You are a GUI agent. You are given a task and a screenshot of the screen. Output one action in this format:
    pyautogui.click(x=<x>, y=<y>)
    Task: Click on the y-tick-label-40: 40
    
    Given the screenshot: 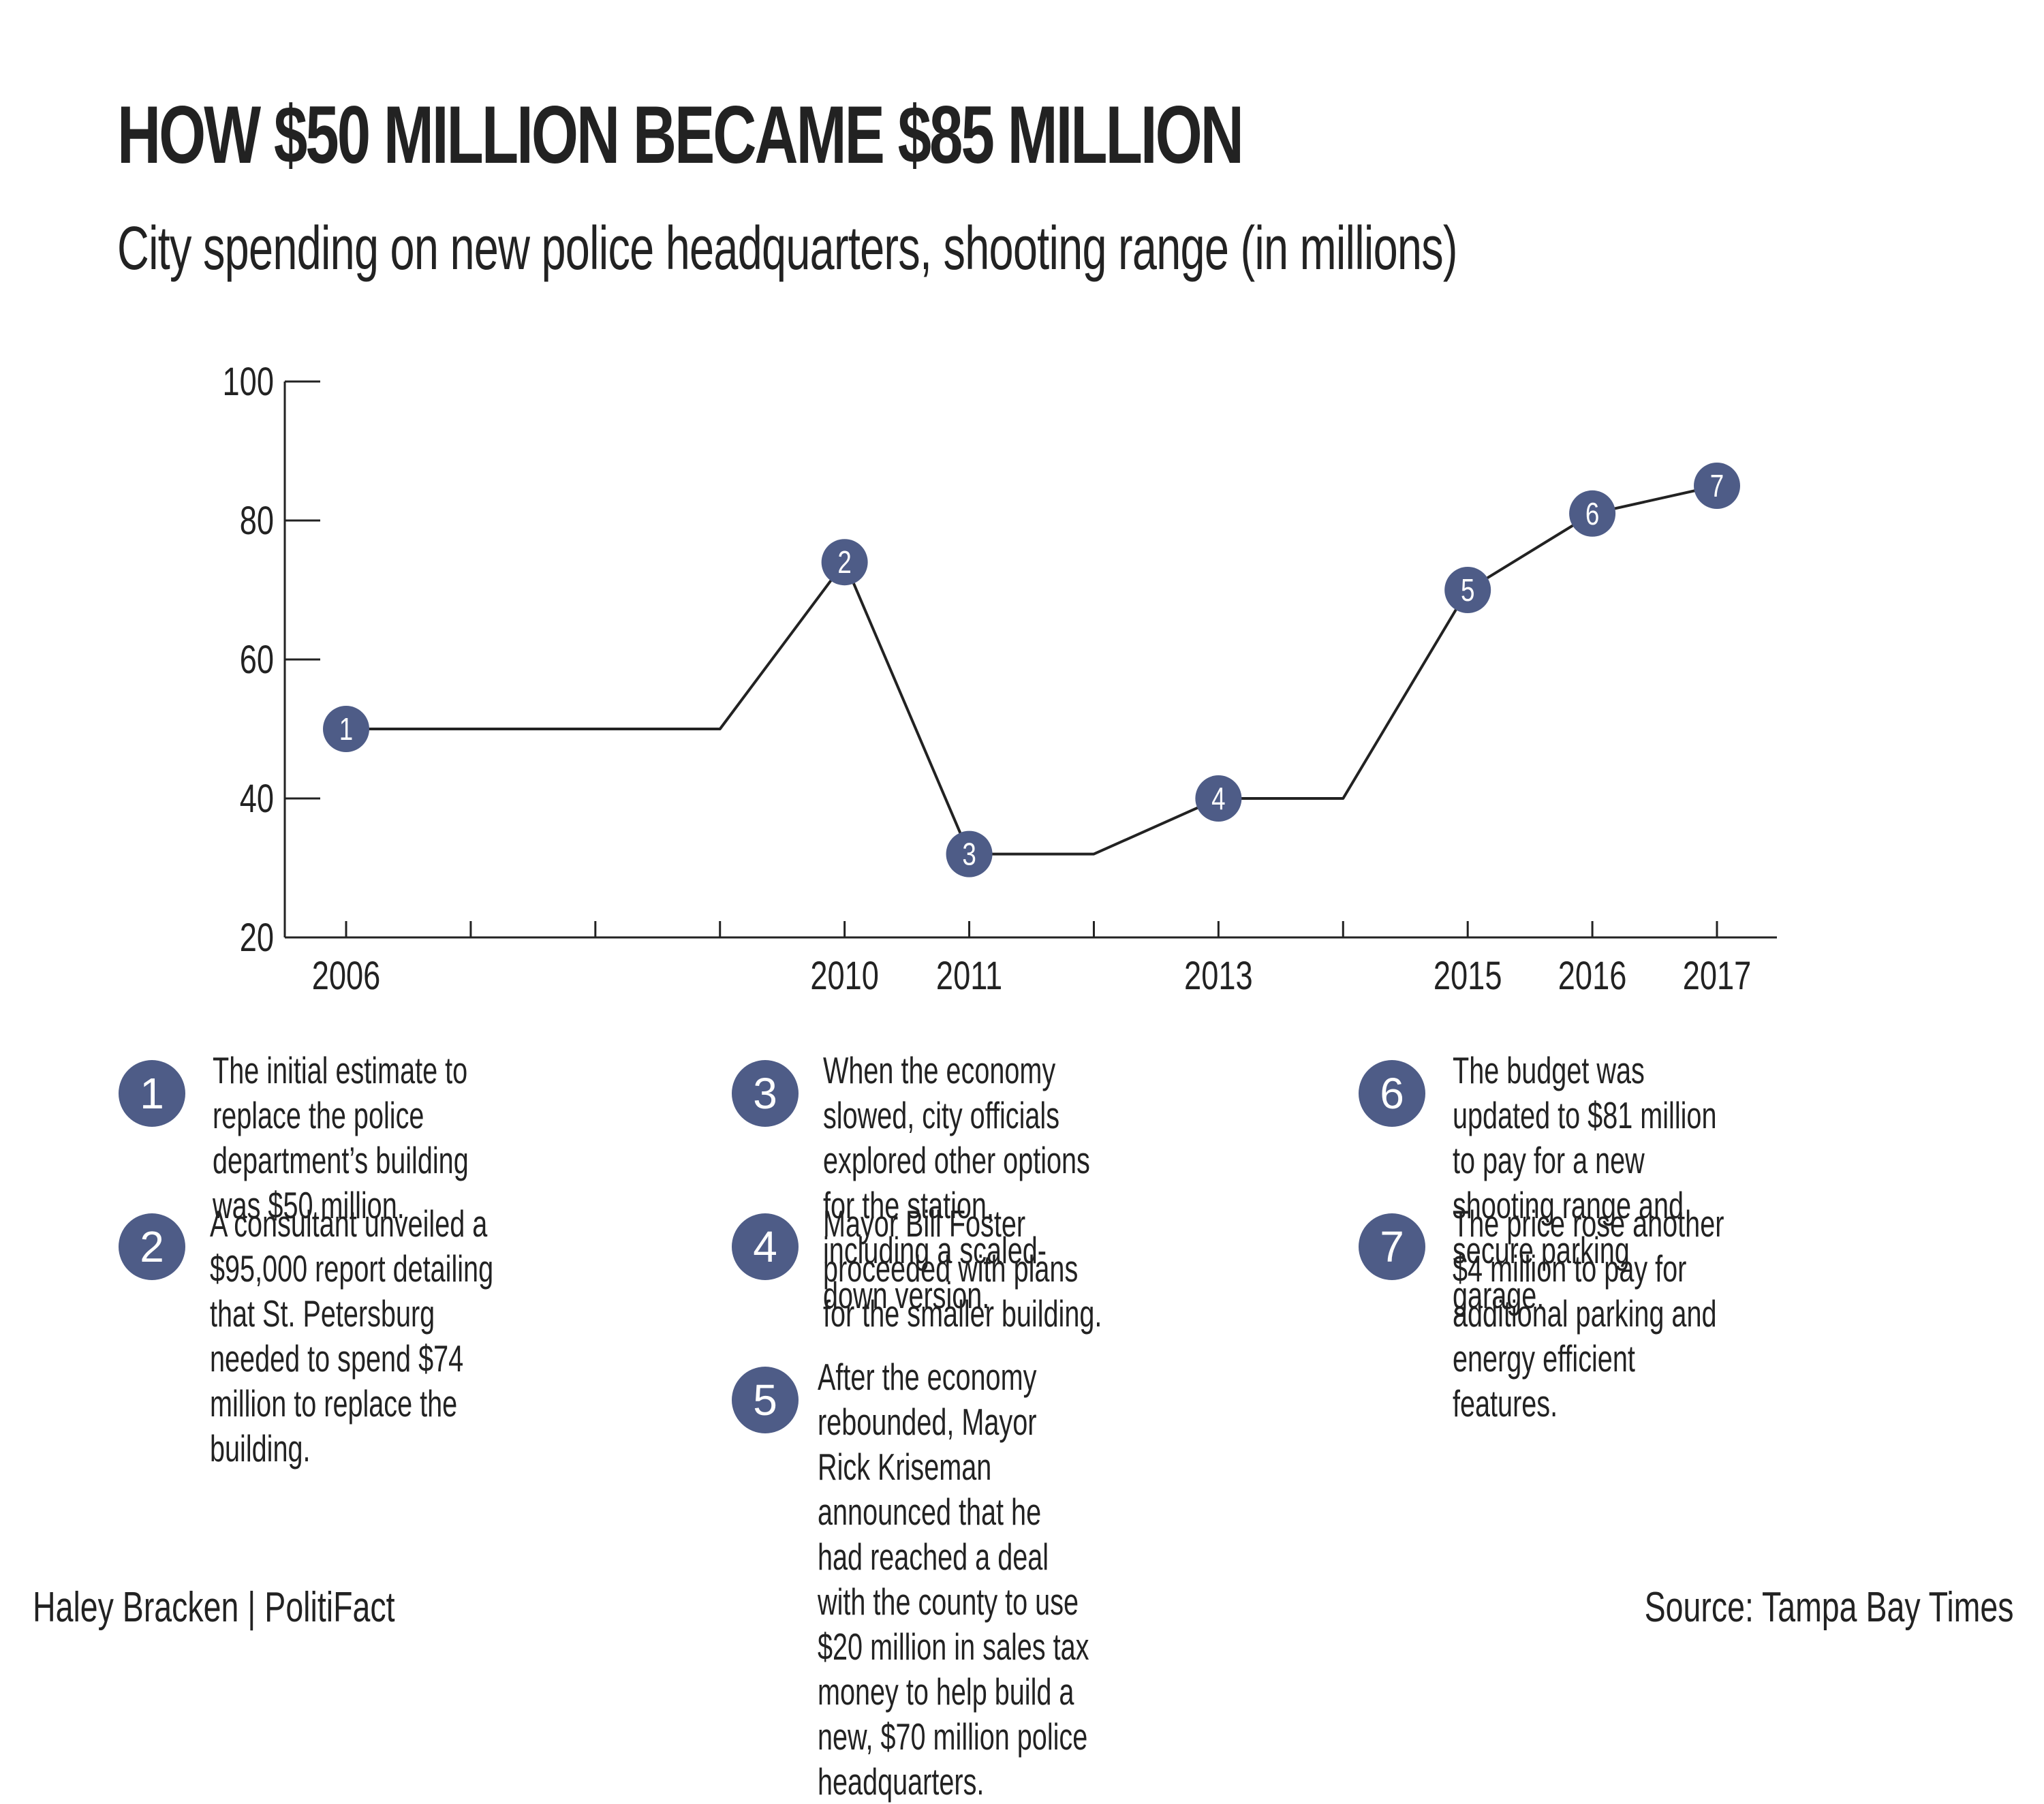 What is the action you would take?
    pyautogui.click(x=257, y=799)
    